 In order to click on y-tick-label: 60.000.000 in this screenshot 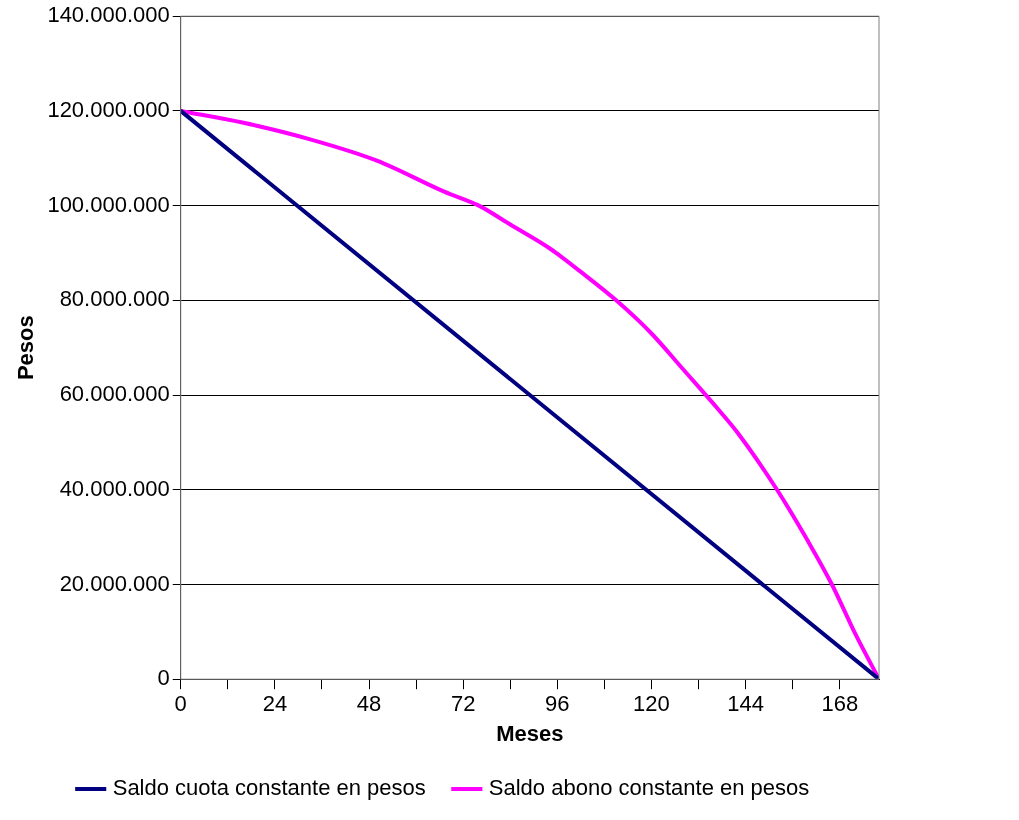, I will do `click(114, 394)`.